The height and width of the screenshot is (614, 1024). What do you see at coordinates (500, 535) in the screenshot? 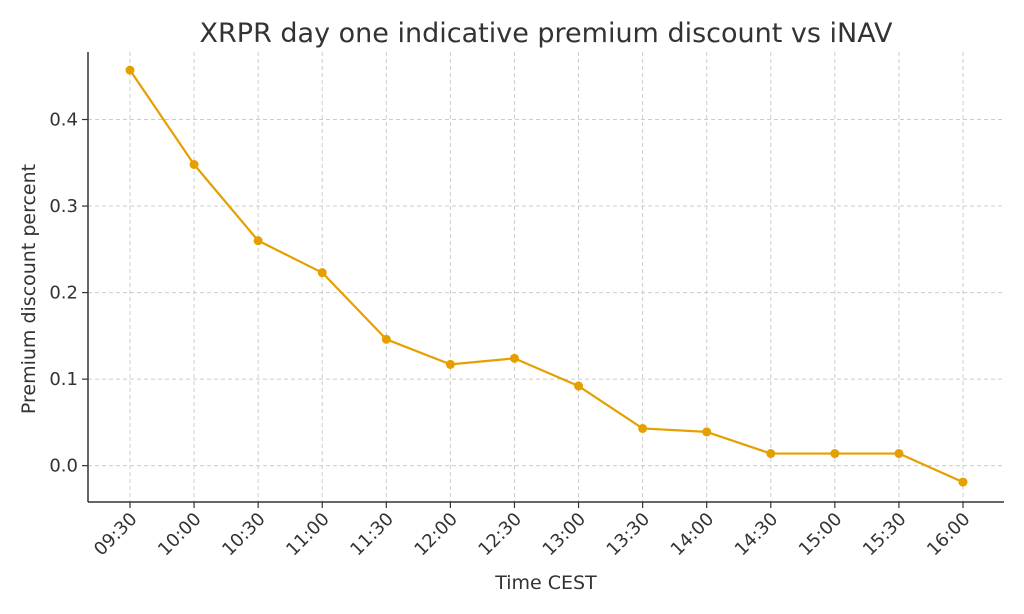
I see `x-tick-label: 12:30` at bounding box center [500, 535].